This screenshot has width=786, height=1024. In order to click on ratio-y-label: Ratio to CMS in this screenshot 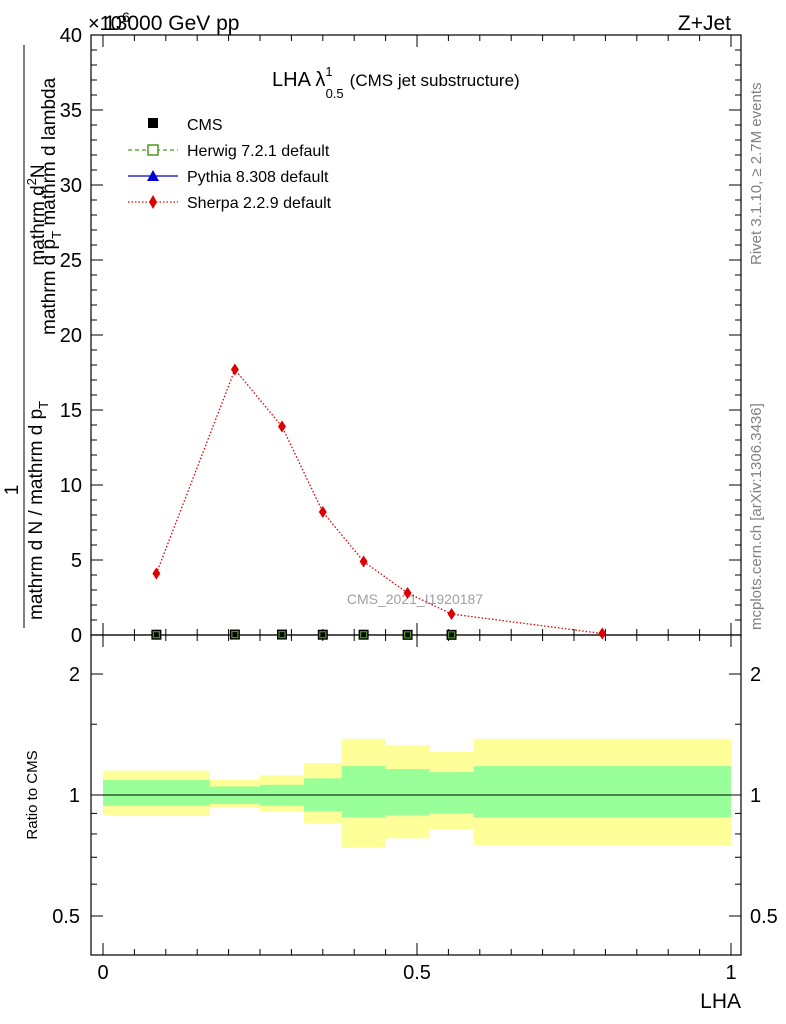, I will do `click(32, 794)`.